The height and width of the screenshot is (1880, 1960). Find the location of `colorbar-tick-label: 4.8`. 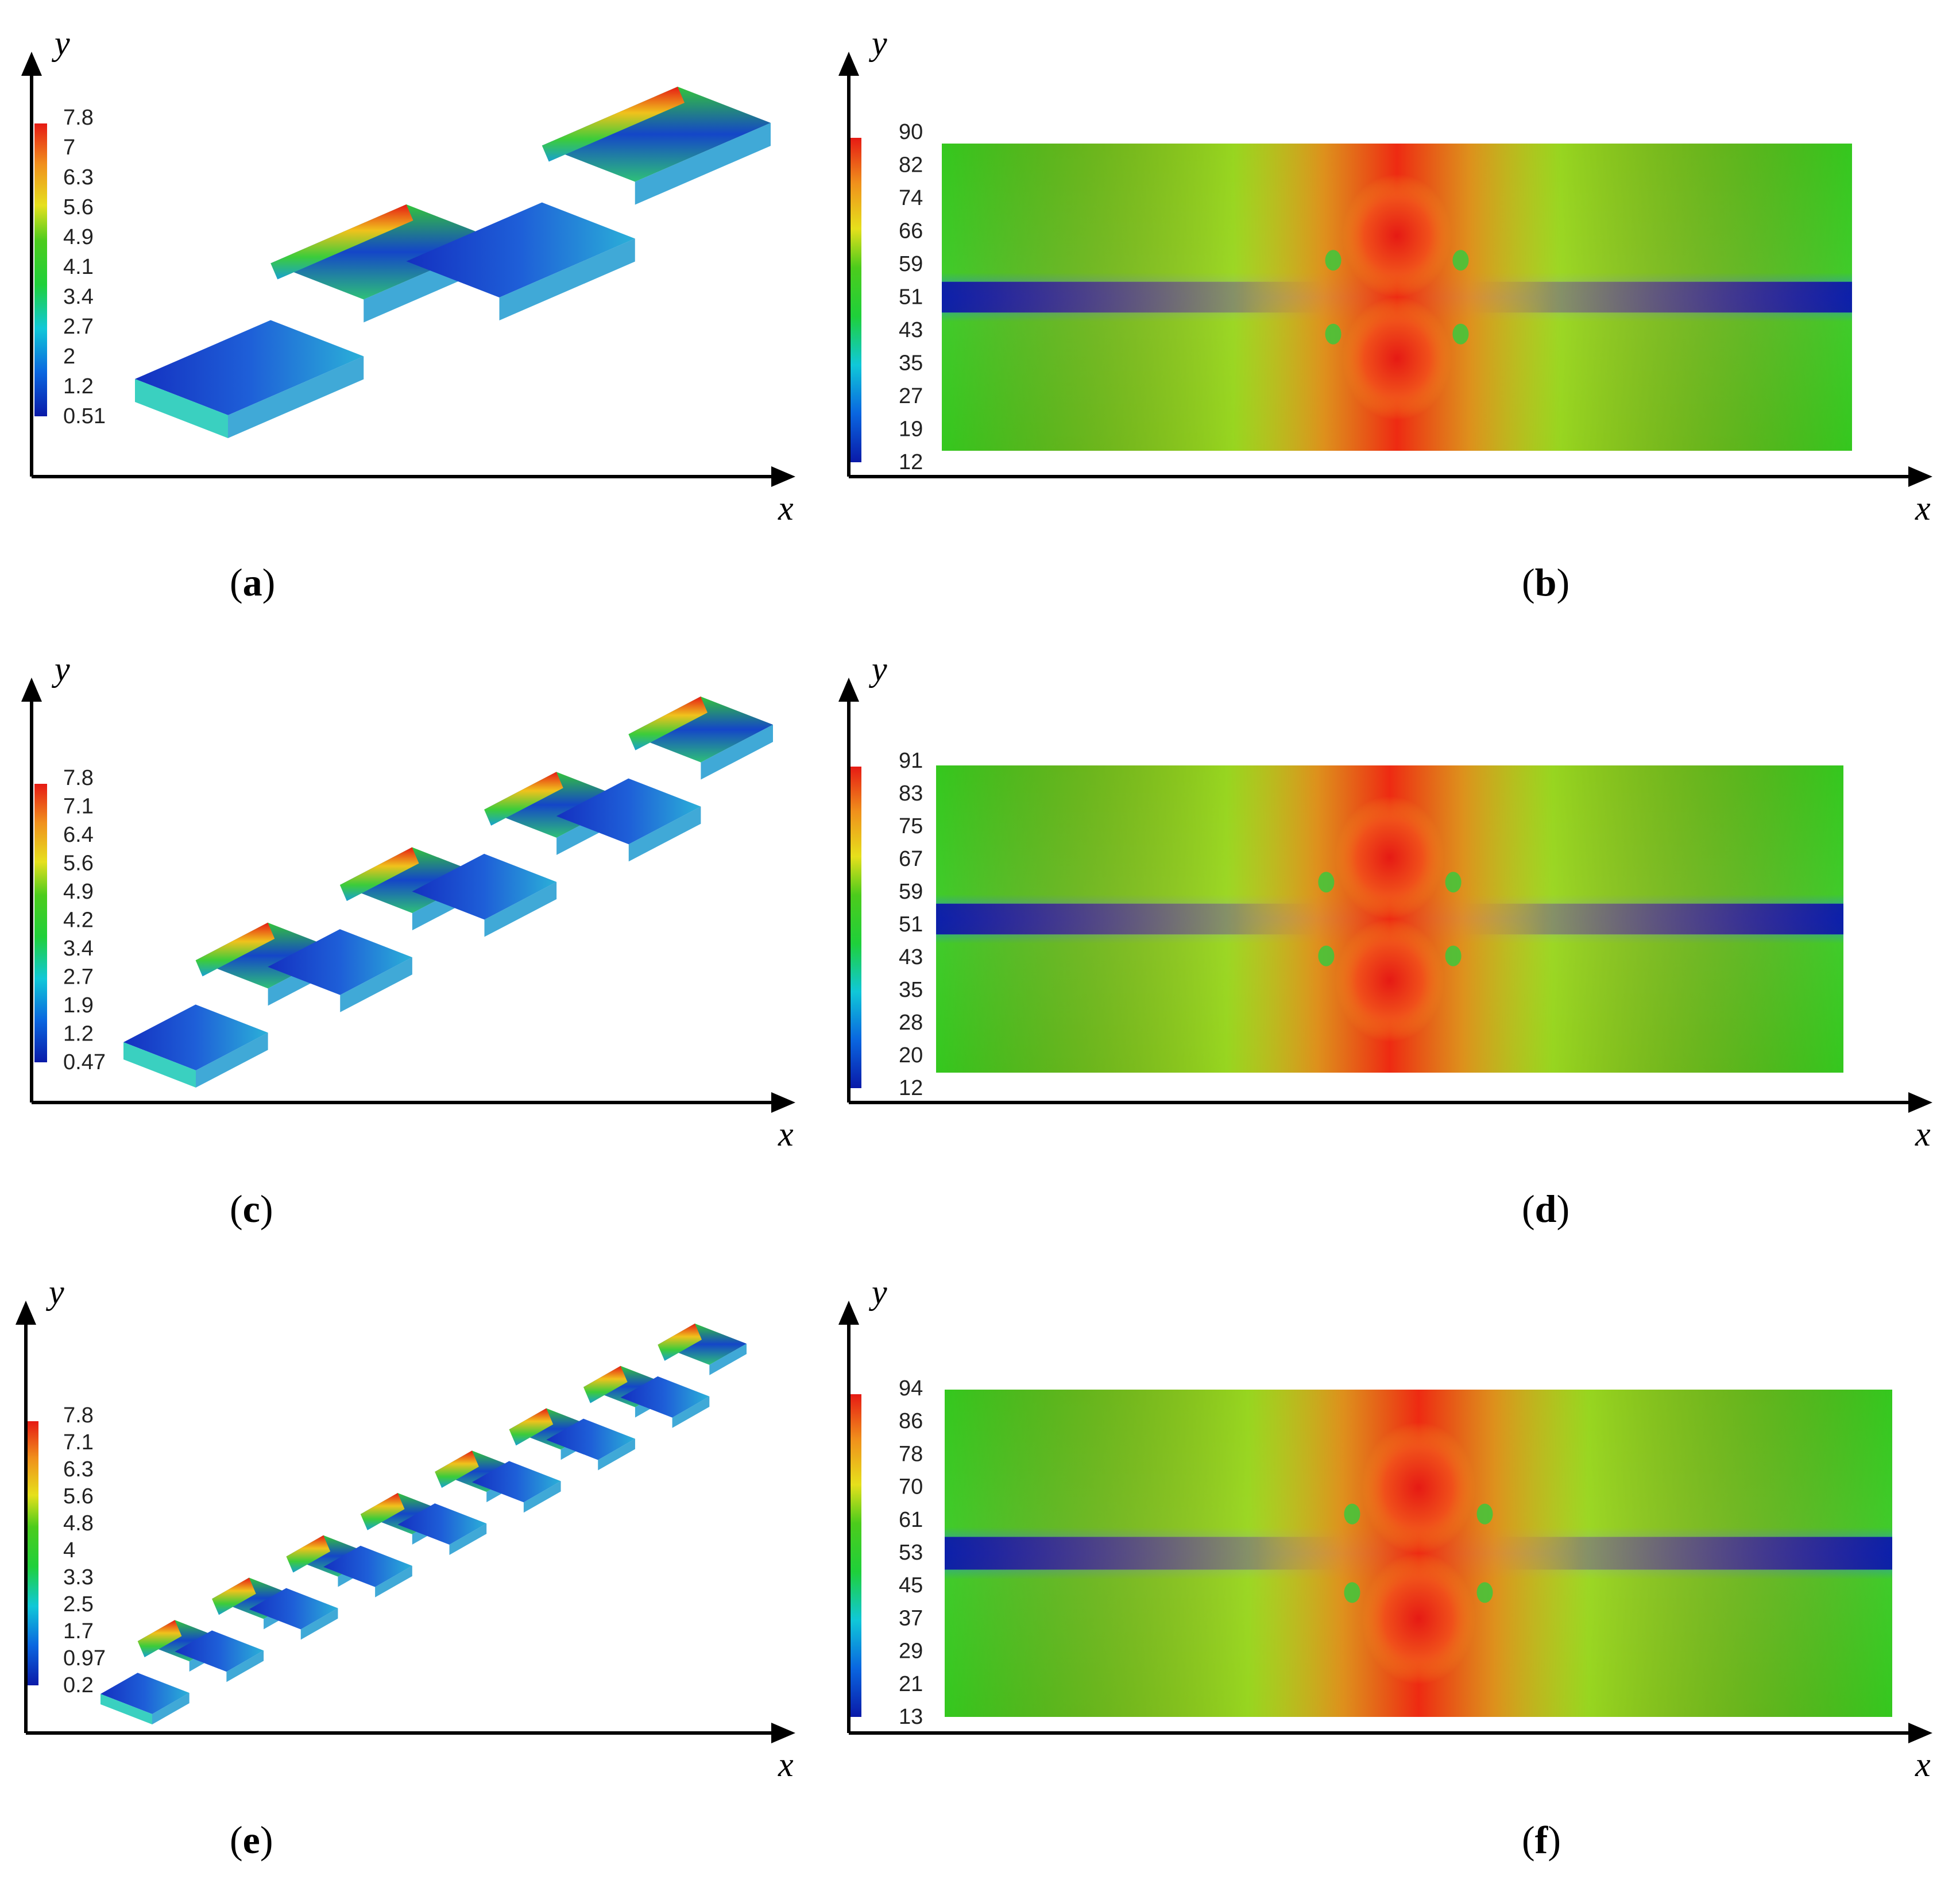

colorbar-tick-label: 4.8 is located at coordinates (78, 1523).